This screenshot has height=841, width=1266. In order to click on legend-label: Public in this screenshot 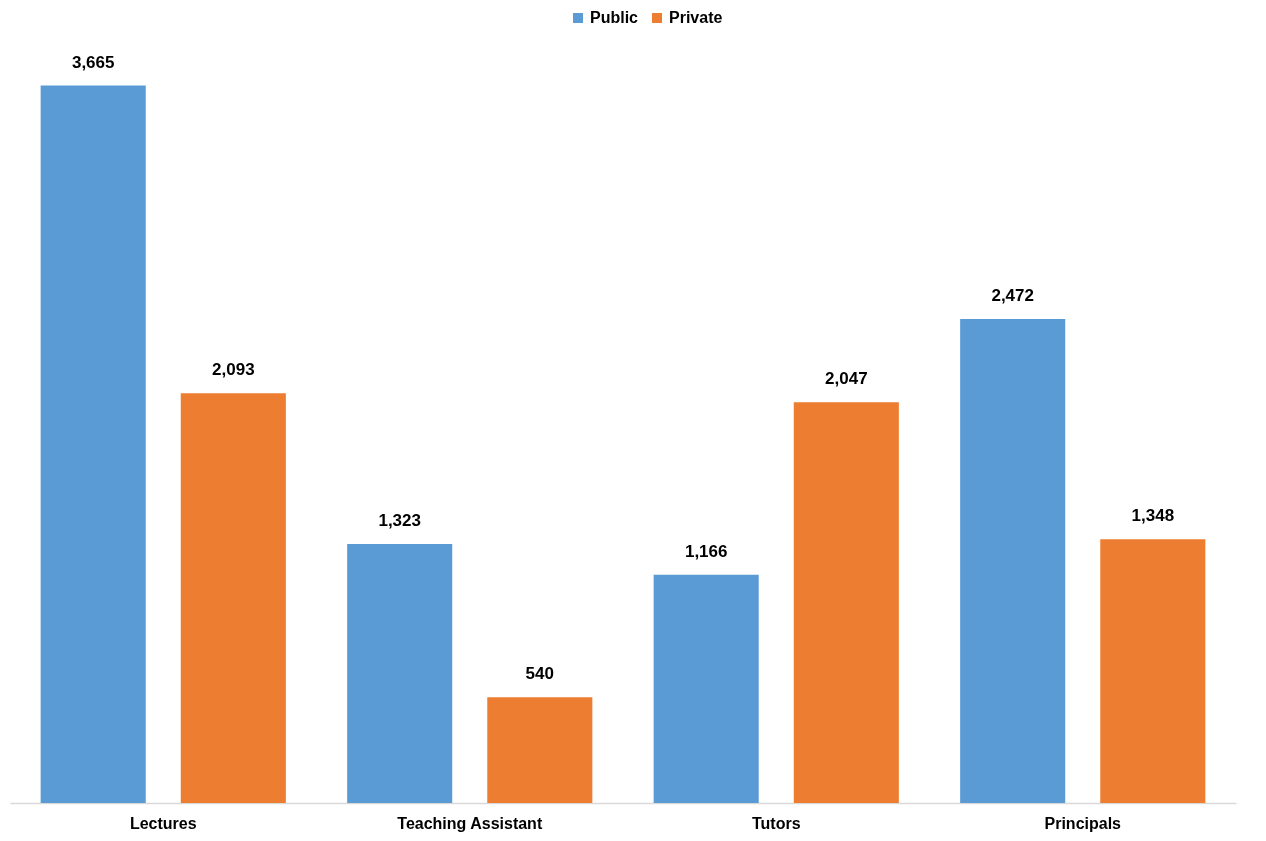, I will do `click(614, 17)`.